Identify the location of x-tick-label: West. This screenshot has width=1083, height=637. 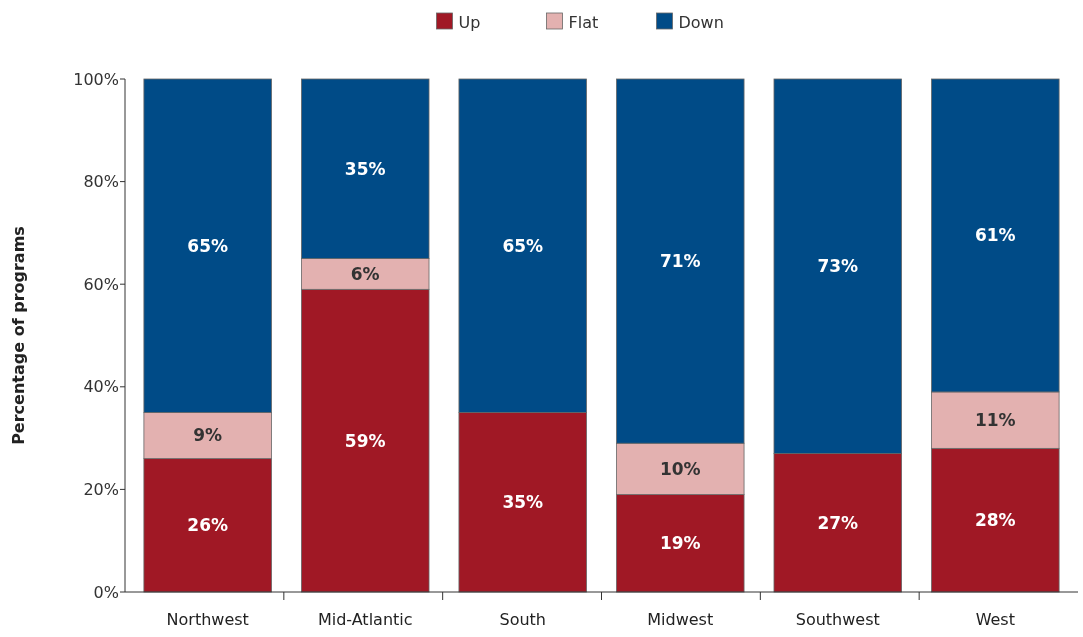
(995, 619).